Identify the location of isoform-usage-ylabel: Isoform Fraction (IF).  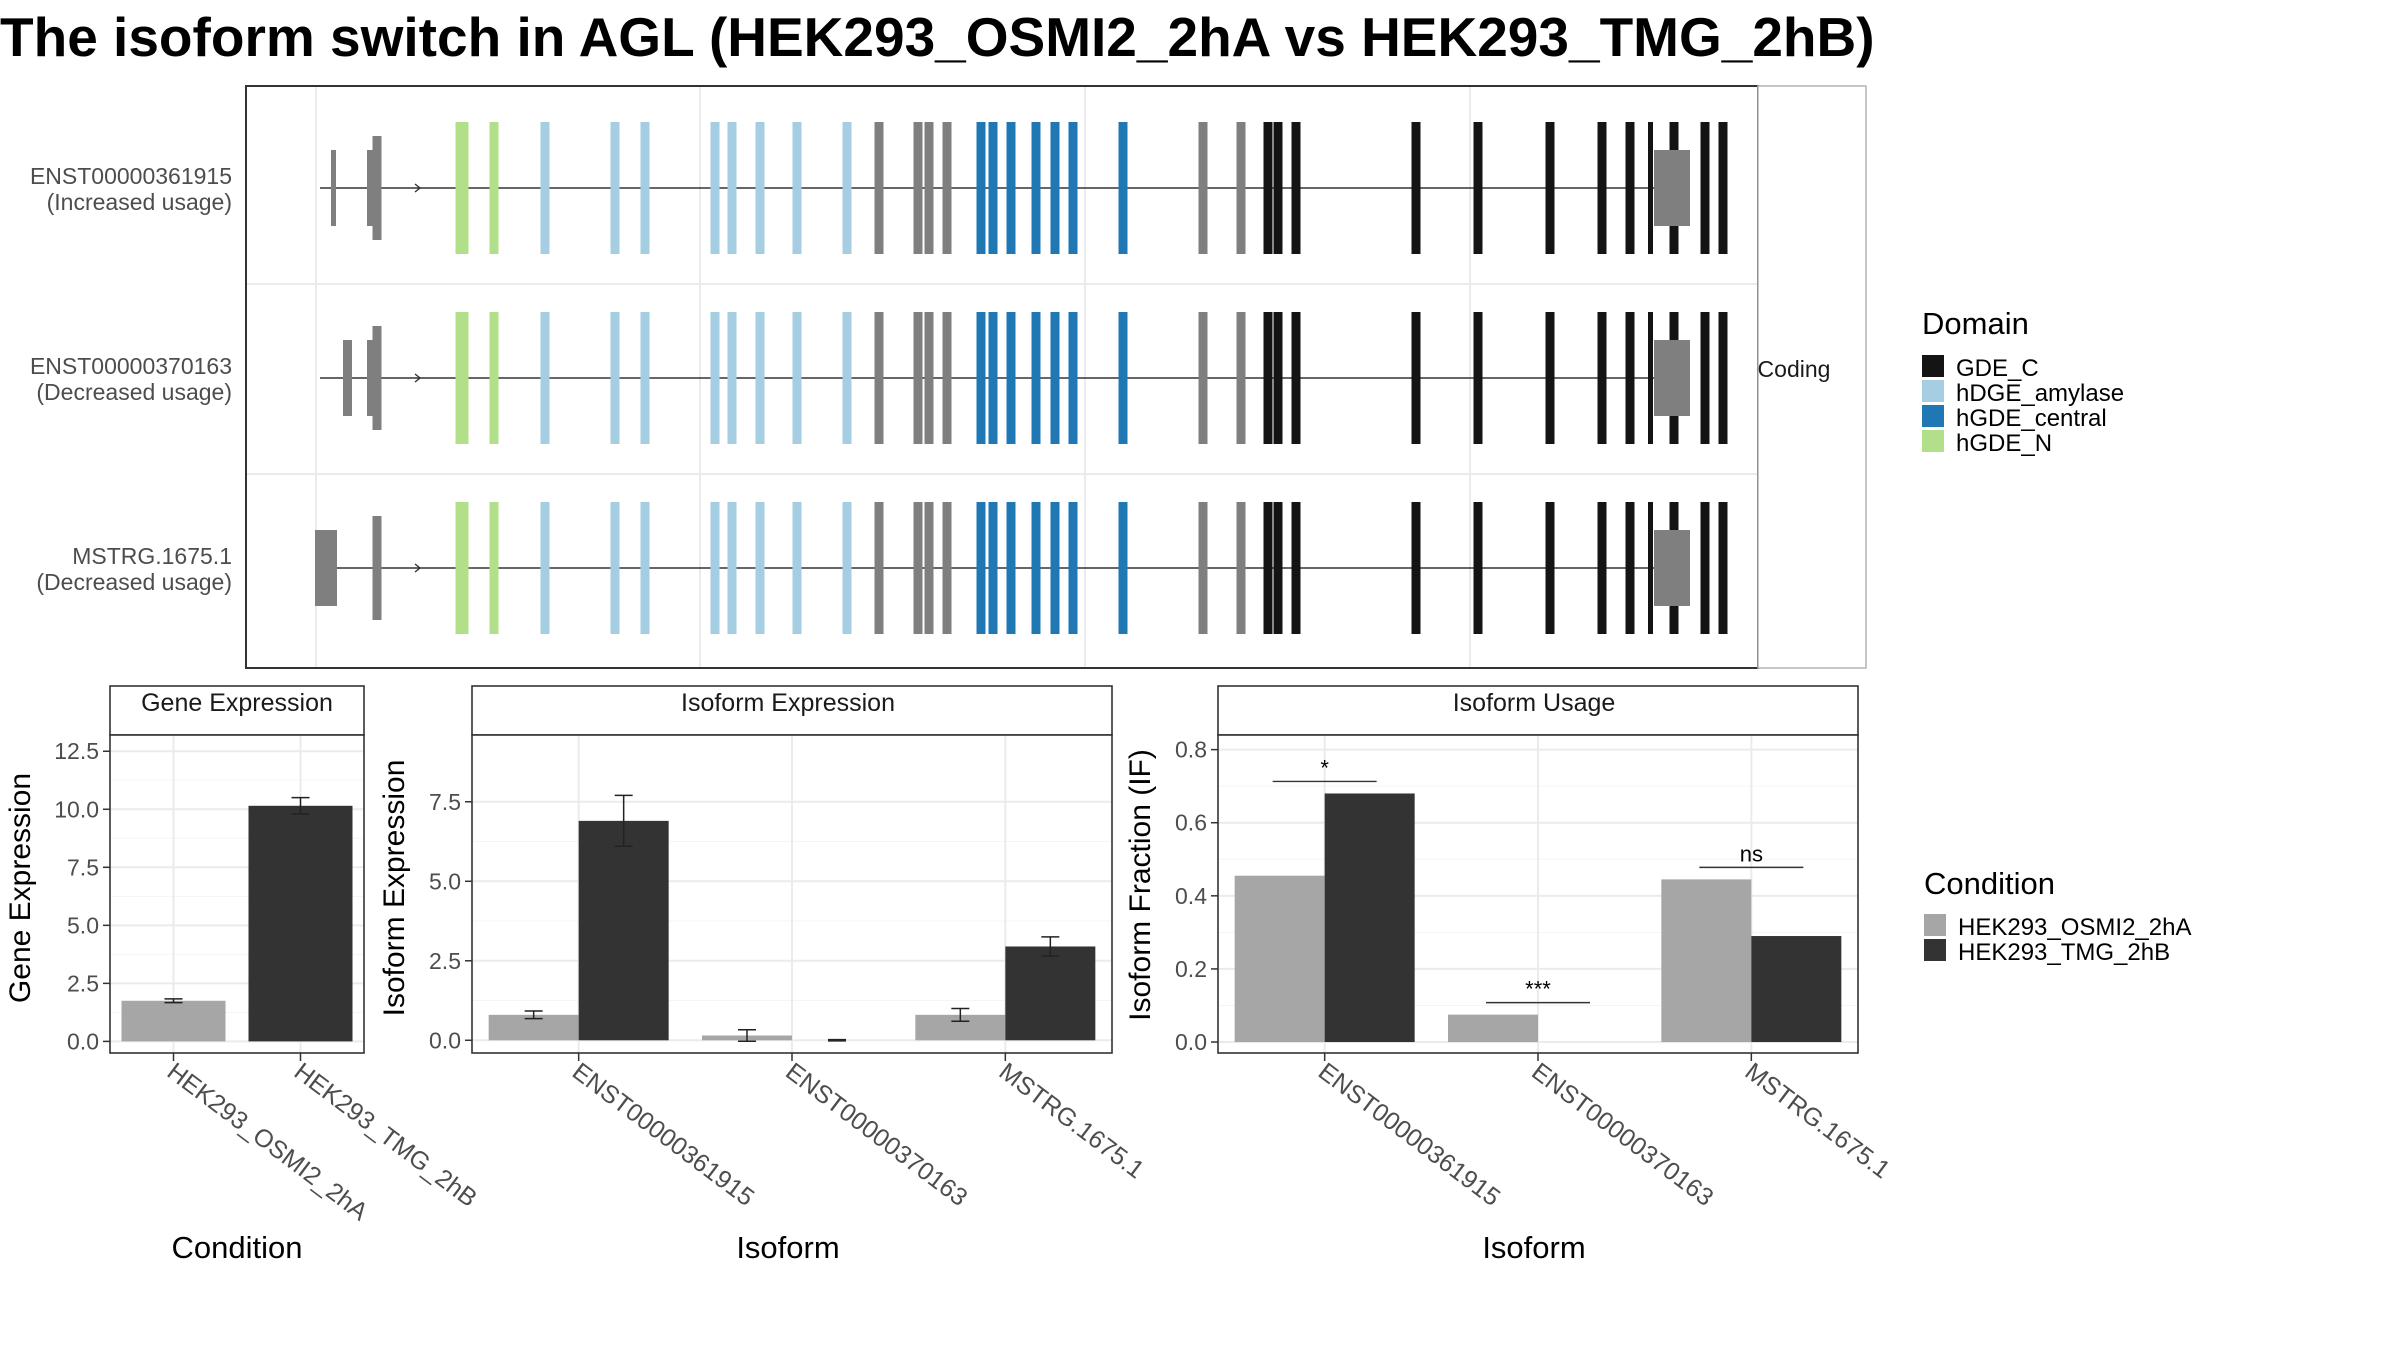
(1140, 885).